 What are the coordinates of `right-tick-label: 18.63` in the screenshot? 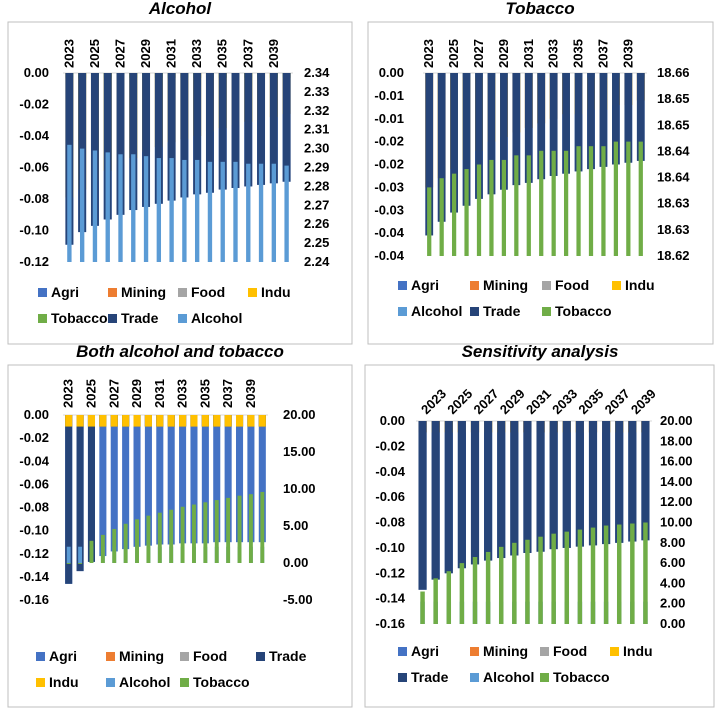 It's located at (673, 203).